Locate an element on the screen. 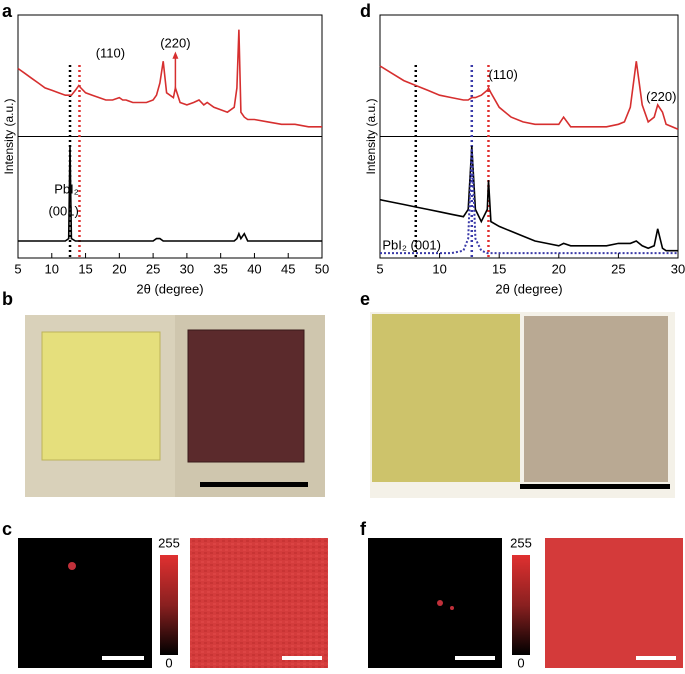  arrowhead is located at coordinates (175, 55).